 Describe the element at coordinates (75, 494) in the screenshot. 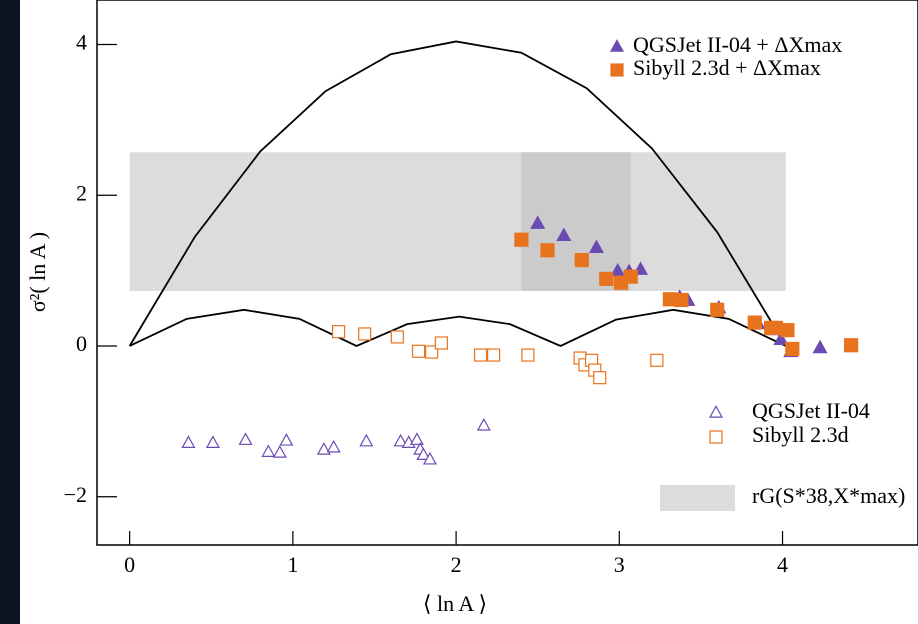

I see `y-tick-label: −2` at that location.